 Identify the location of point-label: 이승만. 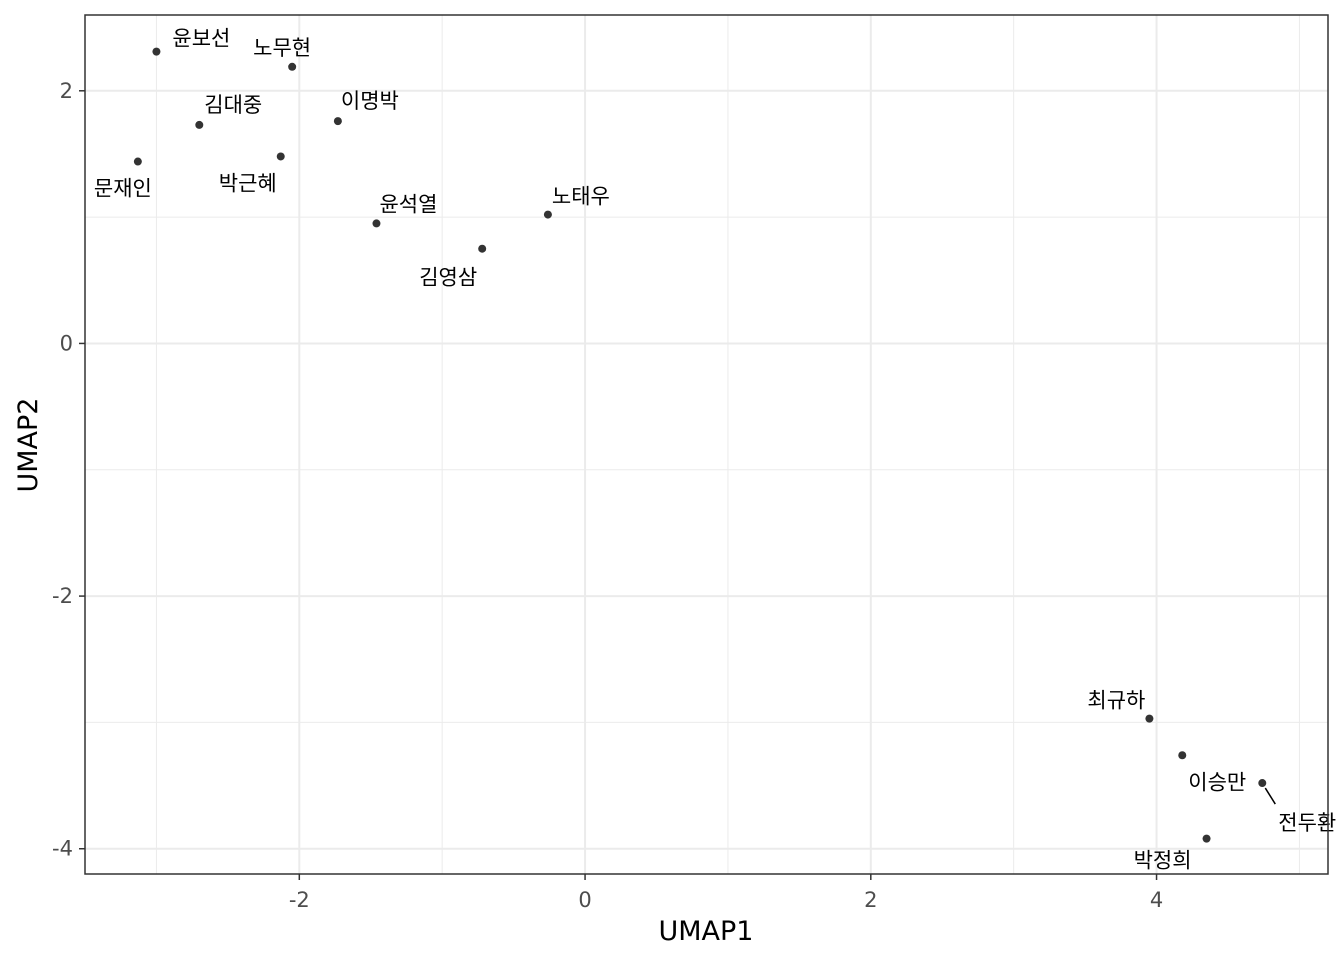
(1217, 782).